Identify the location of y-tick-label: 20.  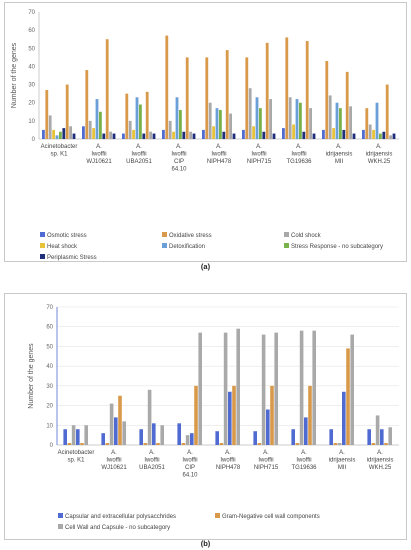
(49, 407).